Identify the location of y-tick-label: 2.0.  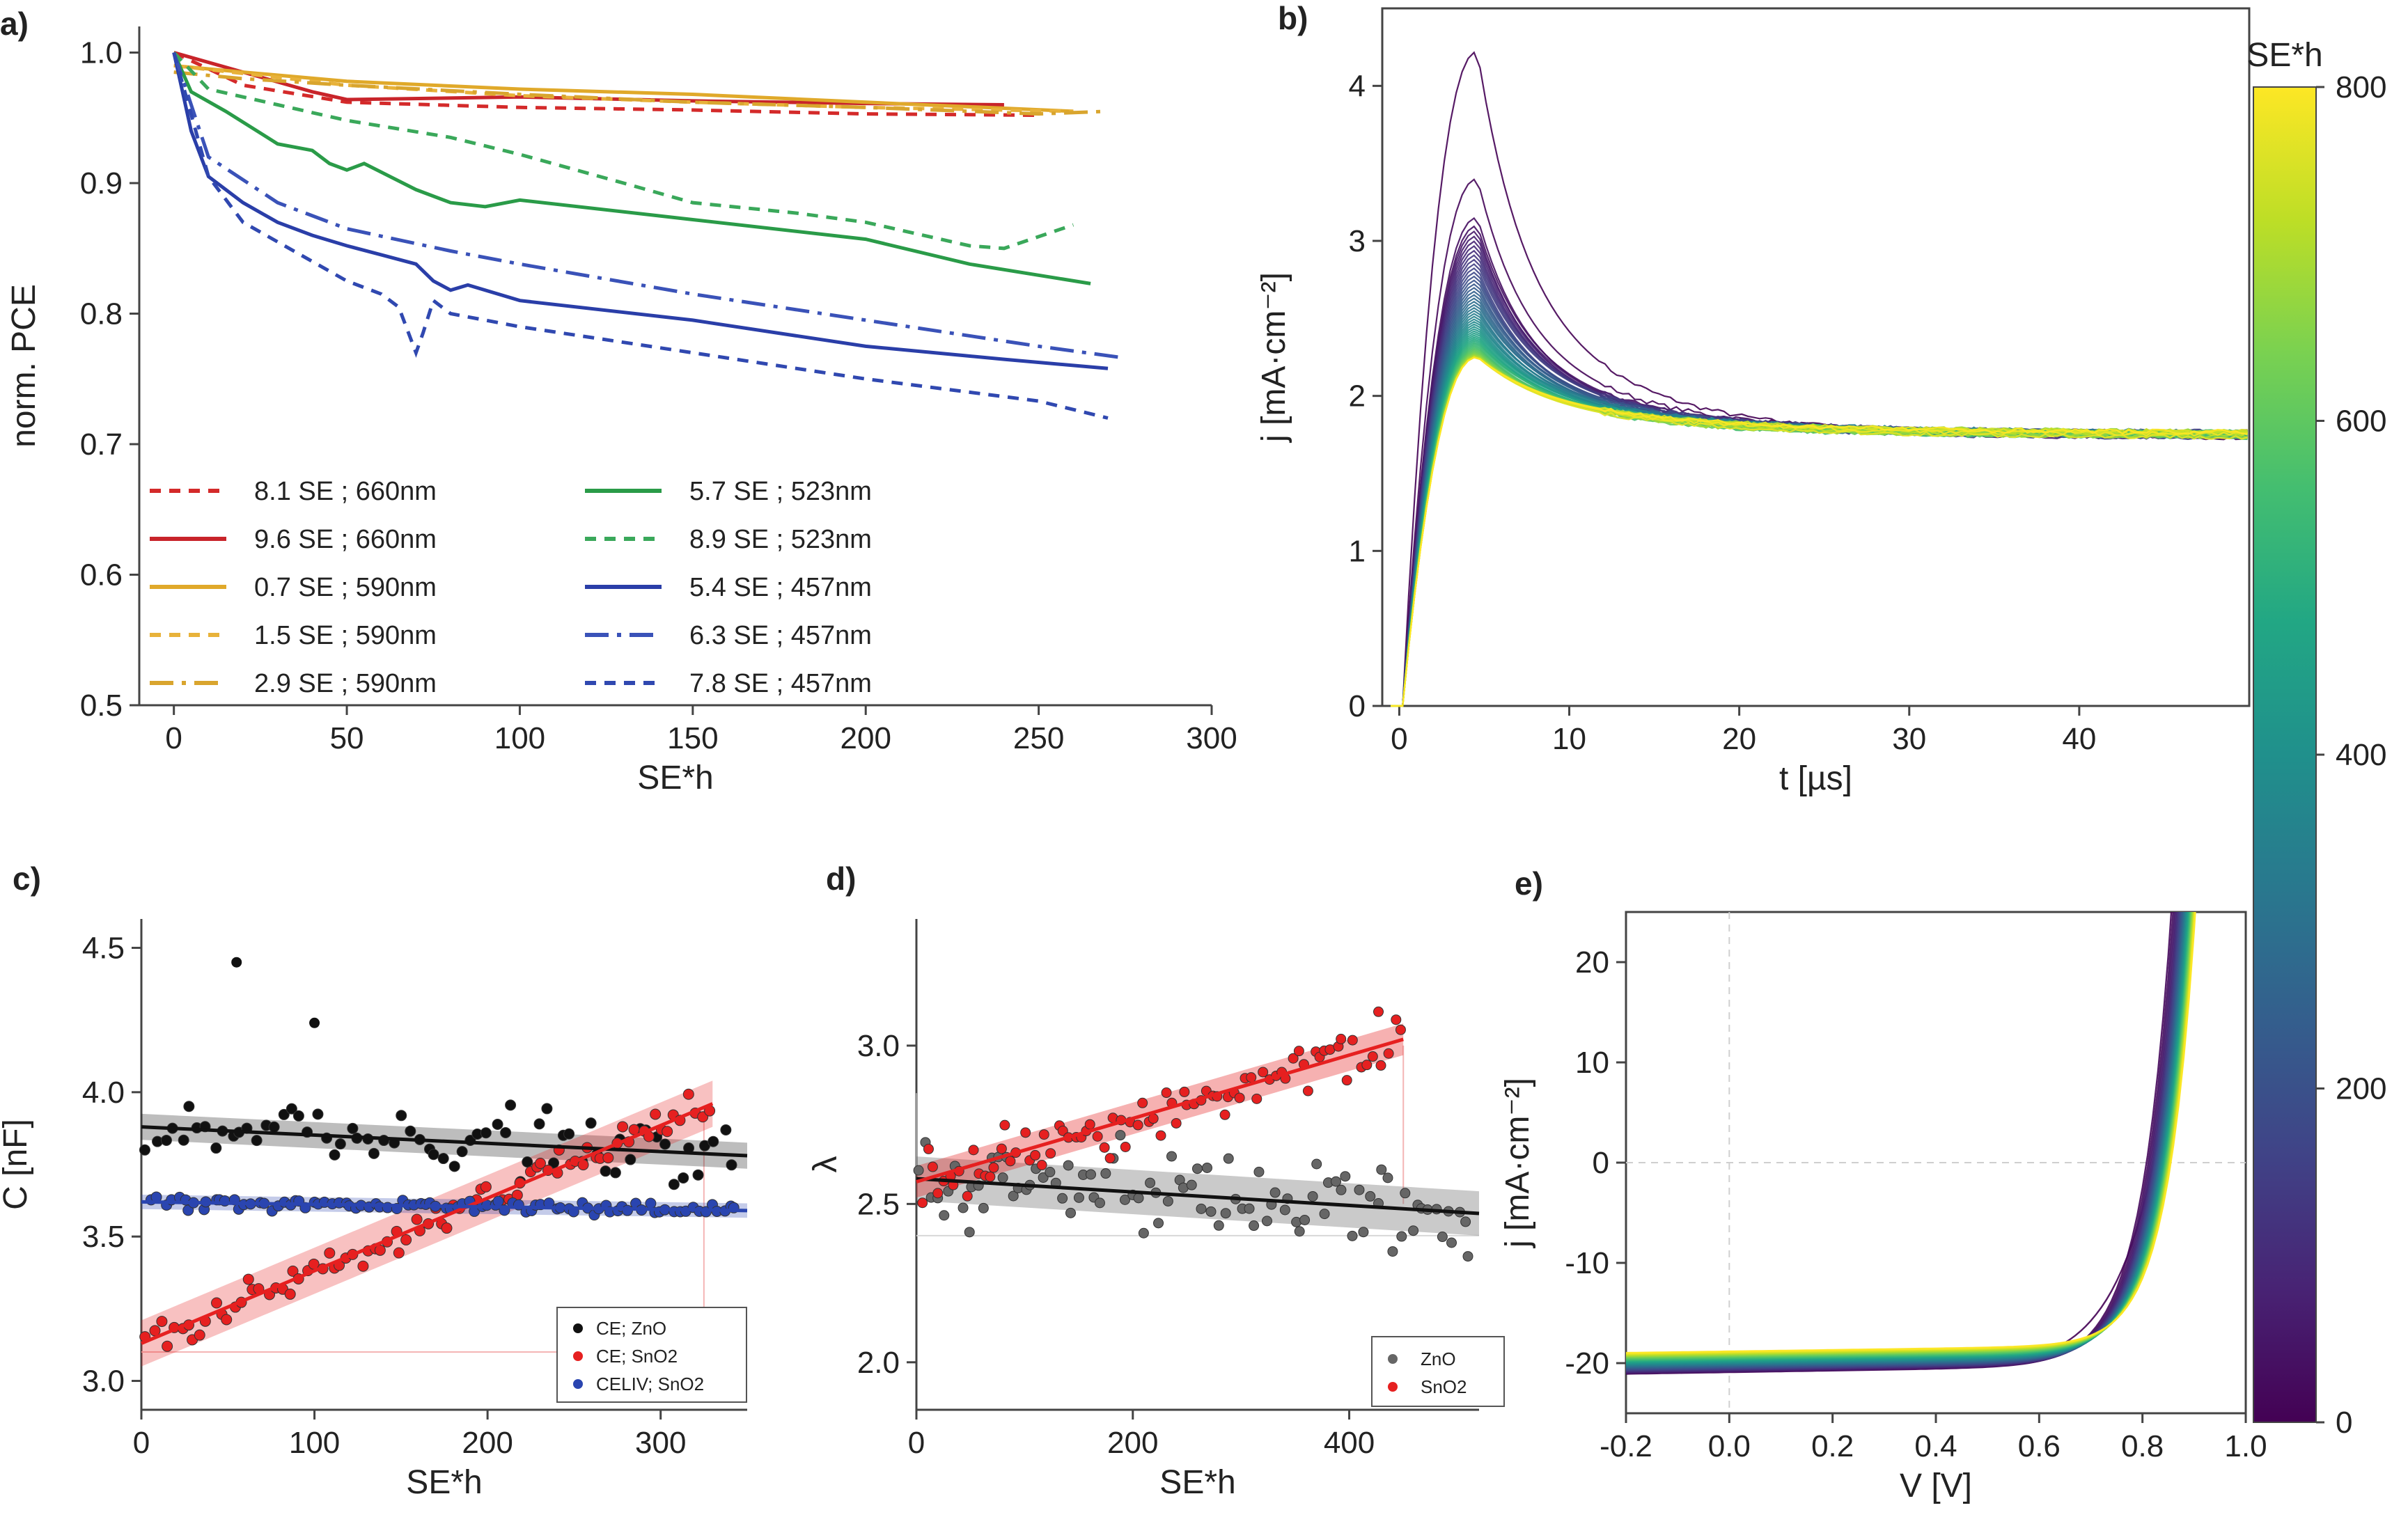
(879, 1363).